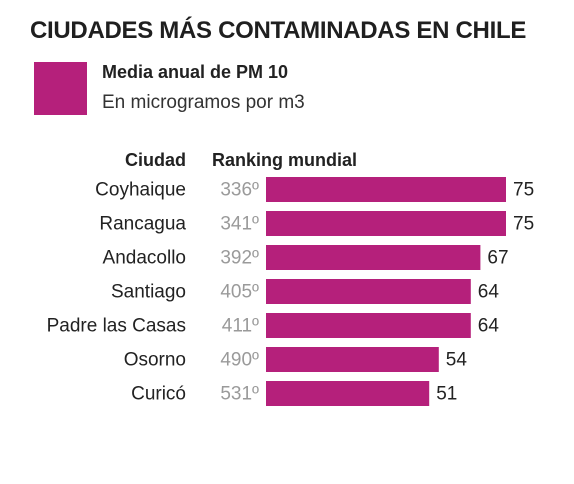 The height and width of the screenshot is (484, 574). Describe the element at coordinates (116, 326) in the screenshot. I see `category-label: Padre las Casas` at that location.